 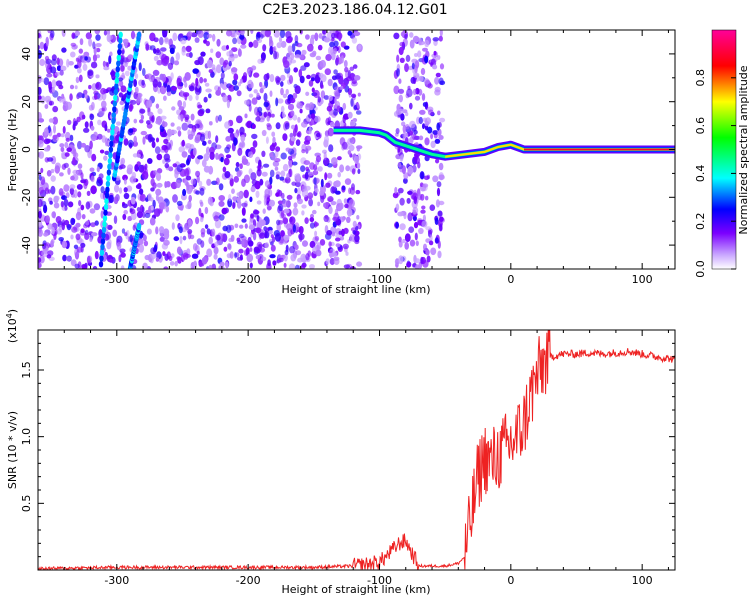 What do you see at coordinates (12, 450) in the screenshot?
I see `snr-y-label: SNR (10 * v/v)` at bounding box center [12, 450].